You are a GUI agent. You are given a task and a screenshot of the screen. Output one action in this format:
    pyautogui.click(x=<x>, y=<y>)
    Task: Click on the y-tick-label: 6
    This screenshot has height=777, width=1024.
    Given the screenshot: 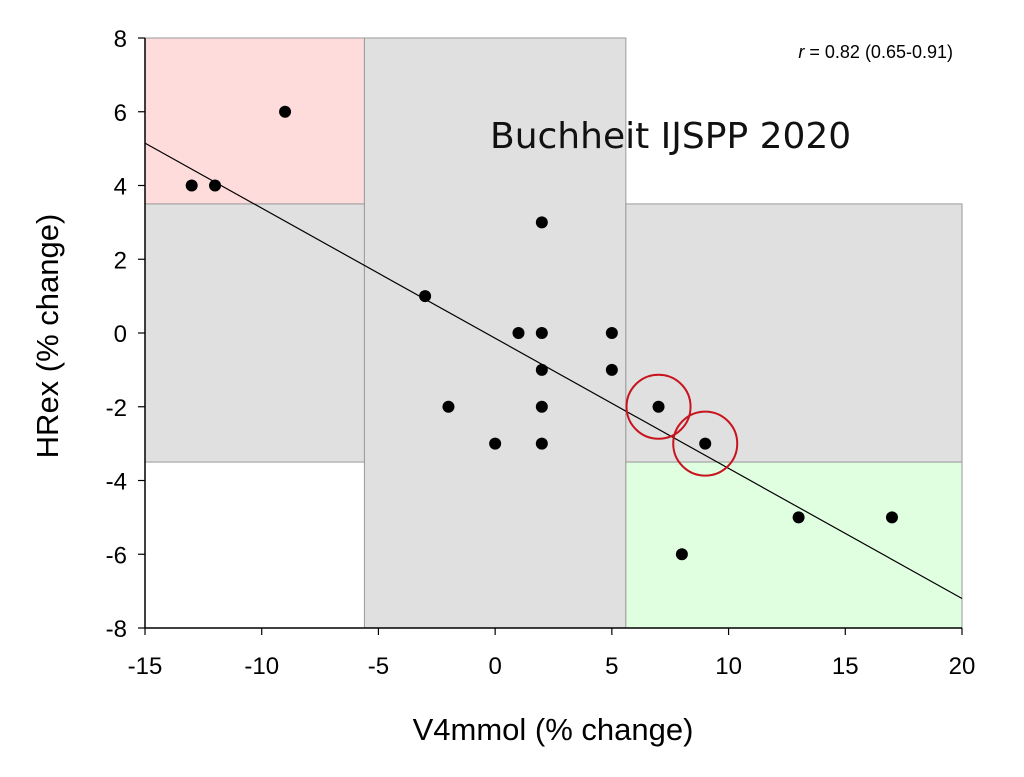 What is the action you would take?
    pyautogui.click(x=120, y=113)
    